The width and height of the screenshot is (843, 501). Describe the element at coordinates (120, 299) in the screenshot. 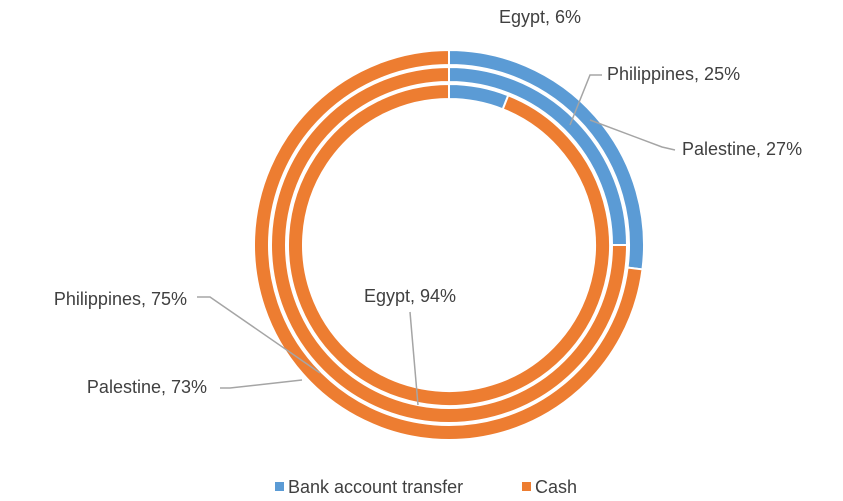

I see `data-label: Philippines, 75%` at that location.